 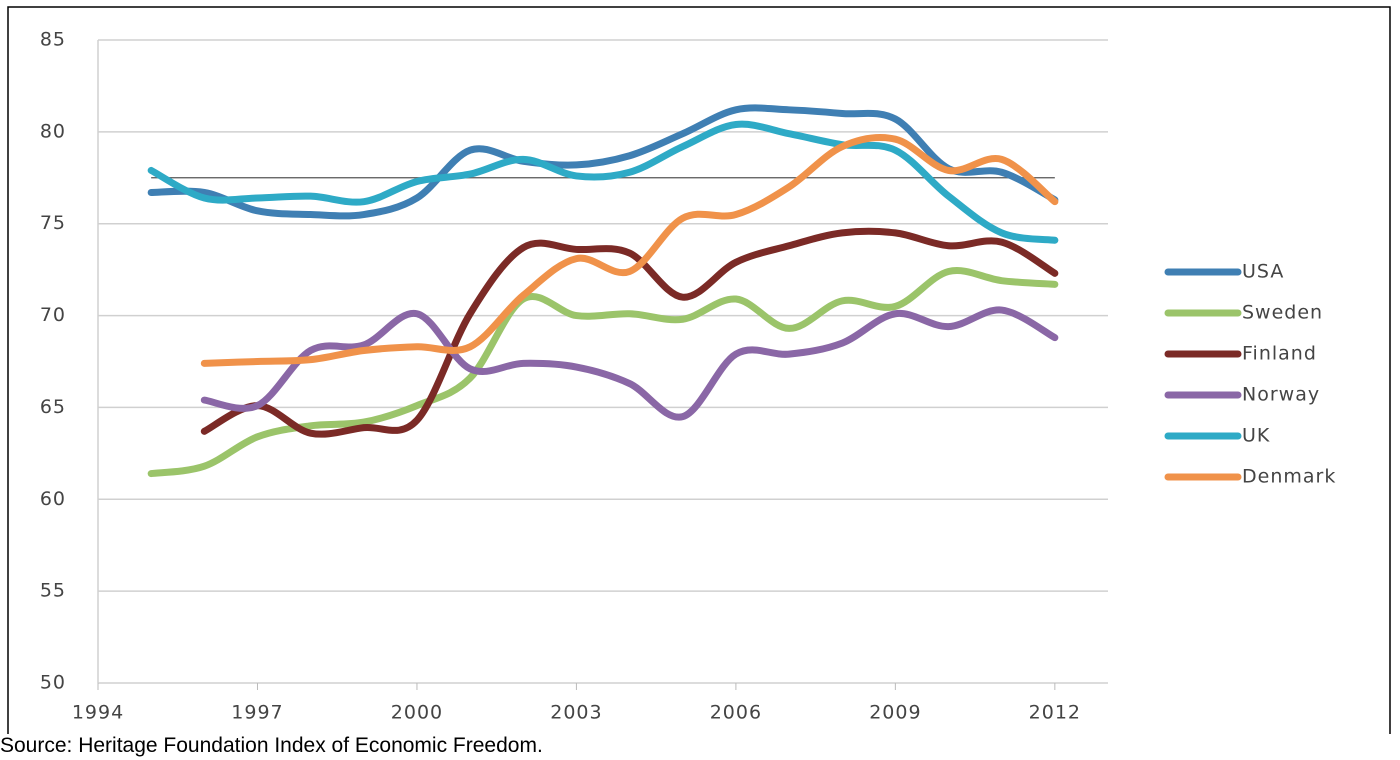 What do you see at coordinates (895, 713) in the screenshot?
I see `x-tick-label: 2009` at bounding box center [895, 713].